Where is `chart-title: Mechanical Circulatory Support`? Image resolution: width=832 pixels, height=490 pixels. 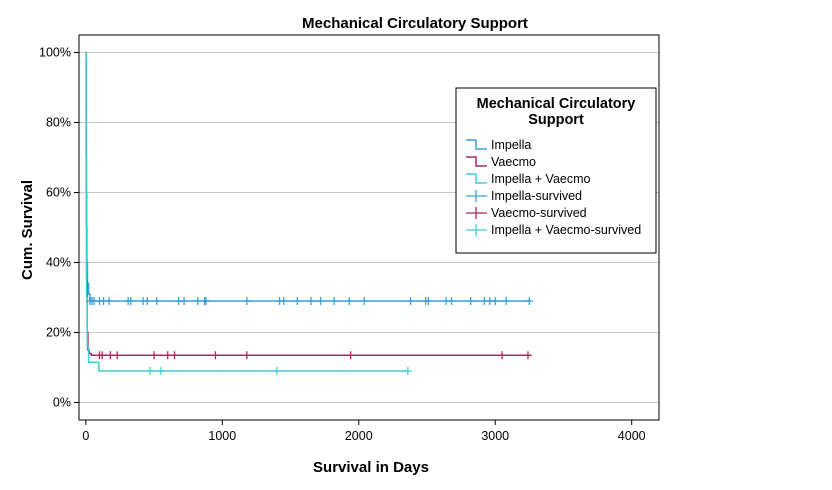 chart-title: Mechanical Circulatory Support is located at coordinates (415, 23).